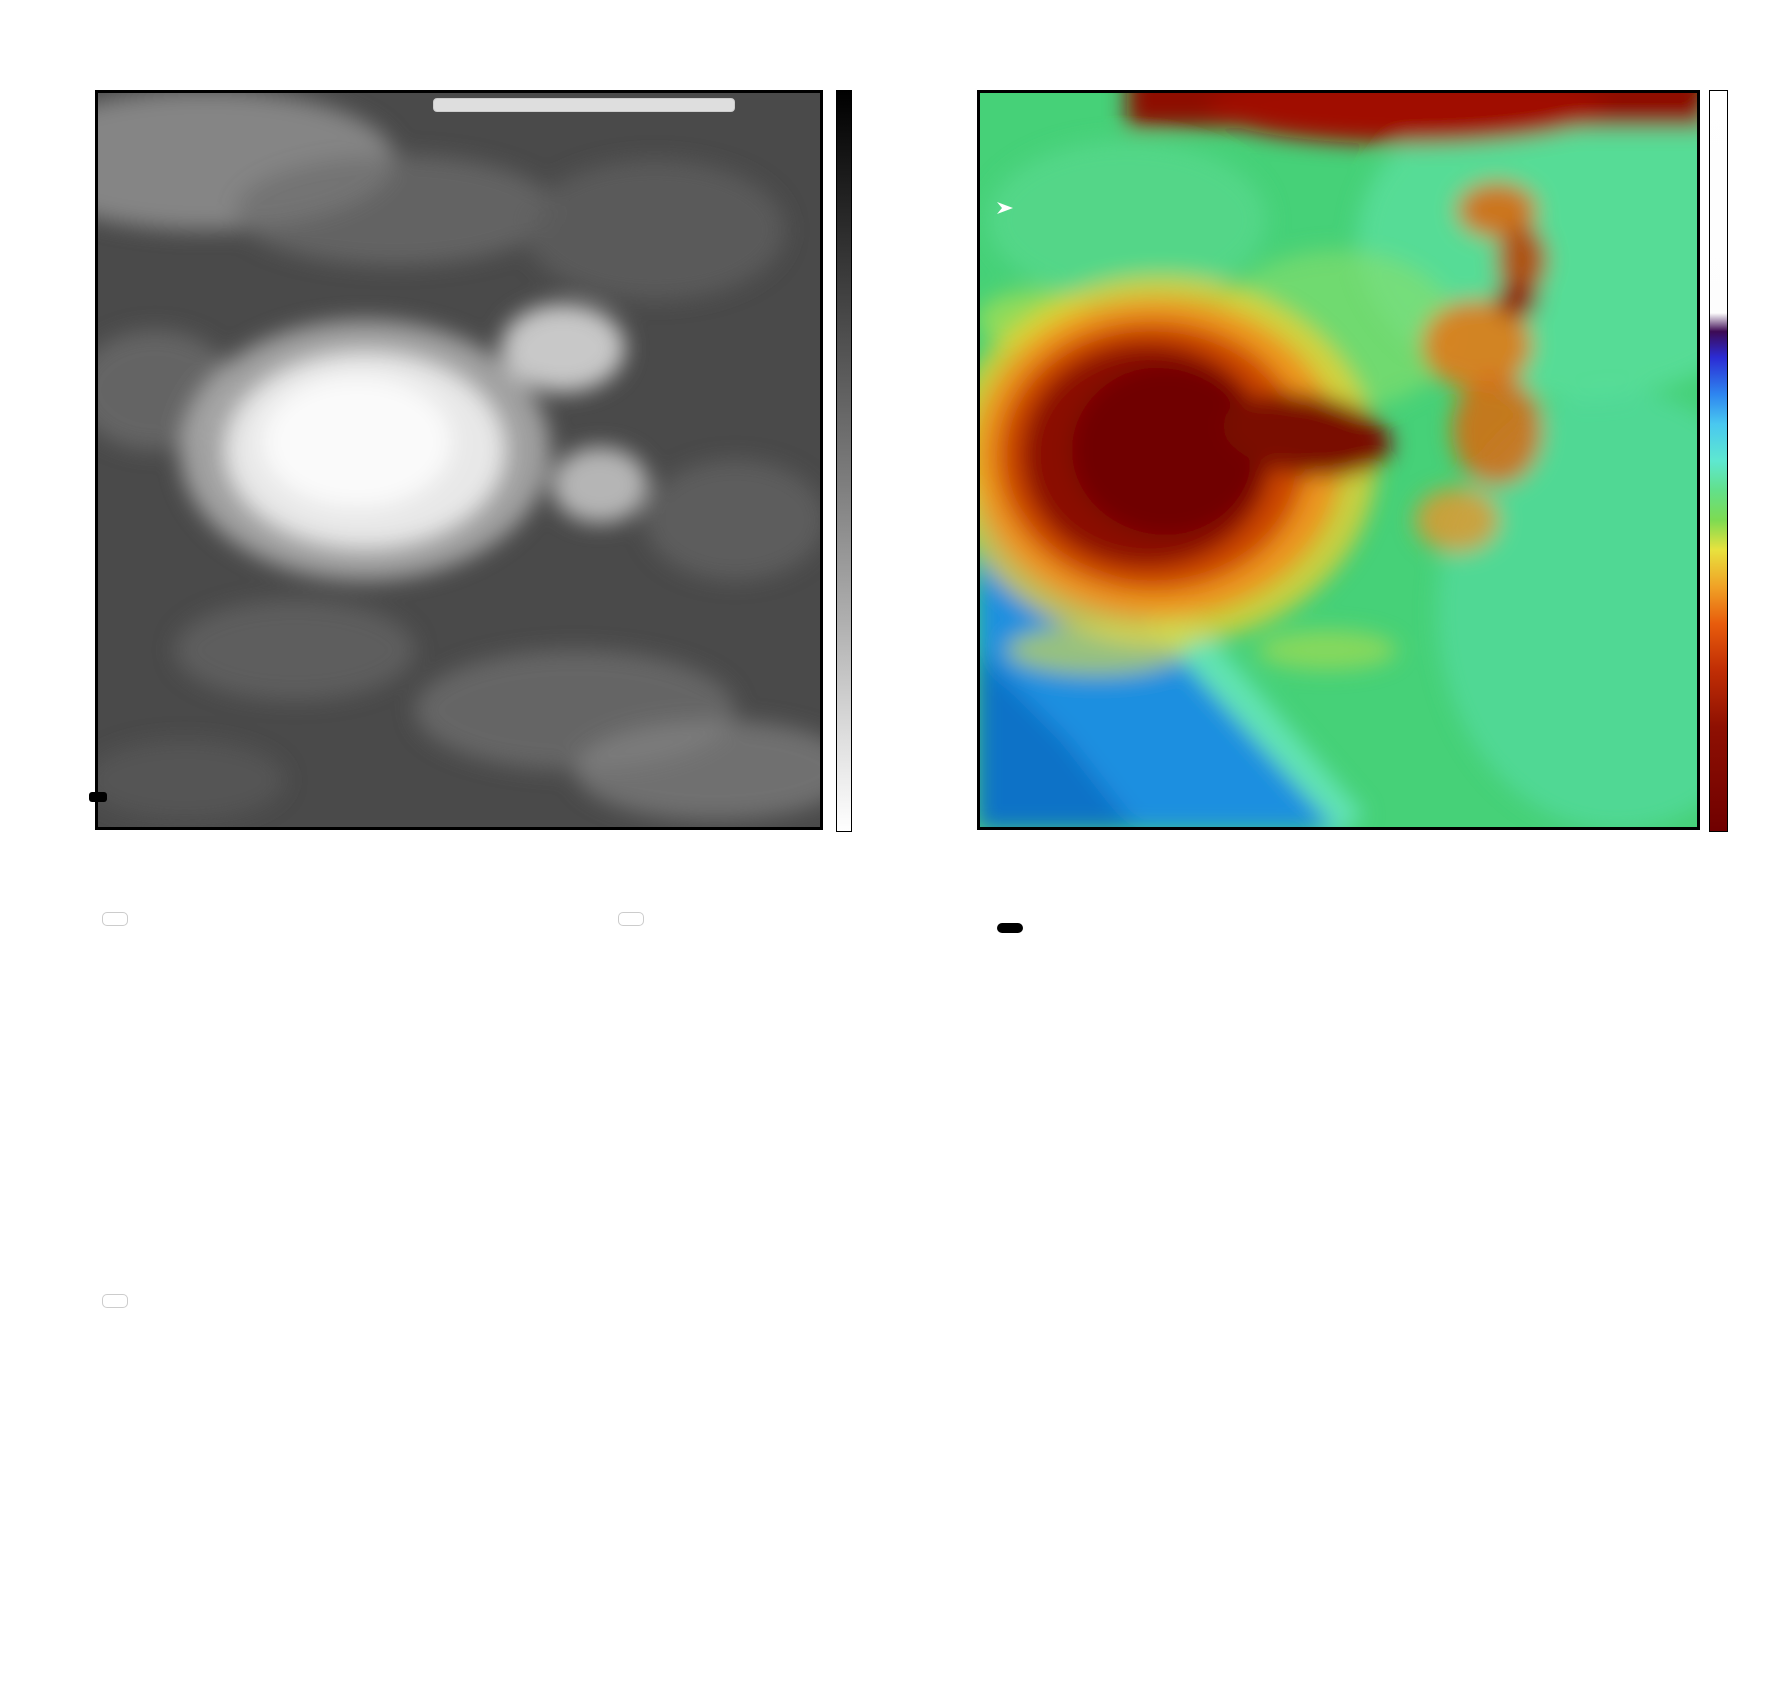 This screenshot has width=1792, height=1690. I want to click on grayscale-colorbar, so click(844, 461).